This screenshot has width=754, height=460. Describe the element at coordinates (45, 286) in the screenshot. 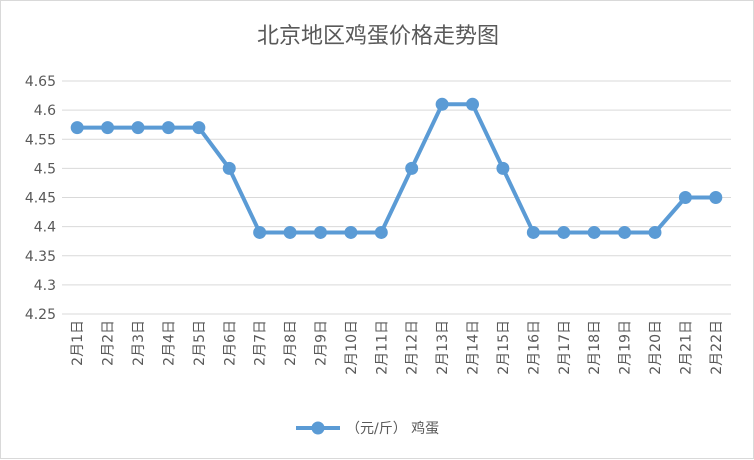

I see `y-tick-label: 4.3` at that location.